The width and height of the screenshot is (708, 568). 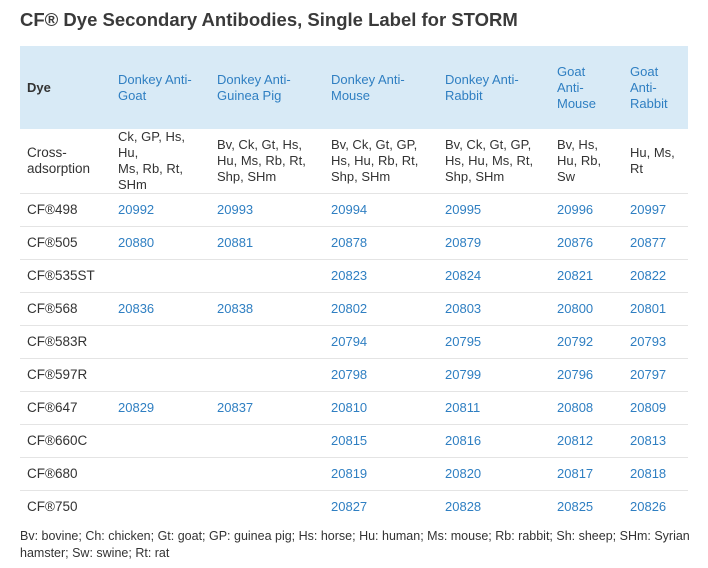 What do you see at coordinates (494, 342) in the screenshot?
I see `catalog-number-link: 20795` at bounding box center [494, 342].